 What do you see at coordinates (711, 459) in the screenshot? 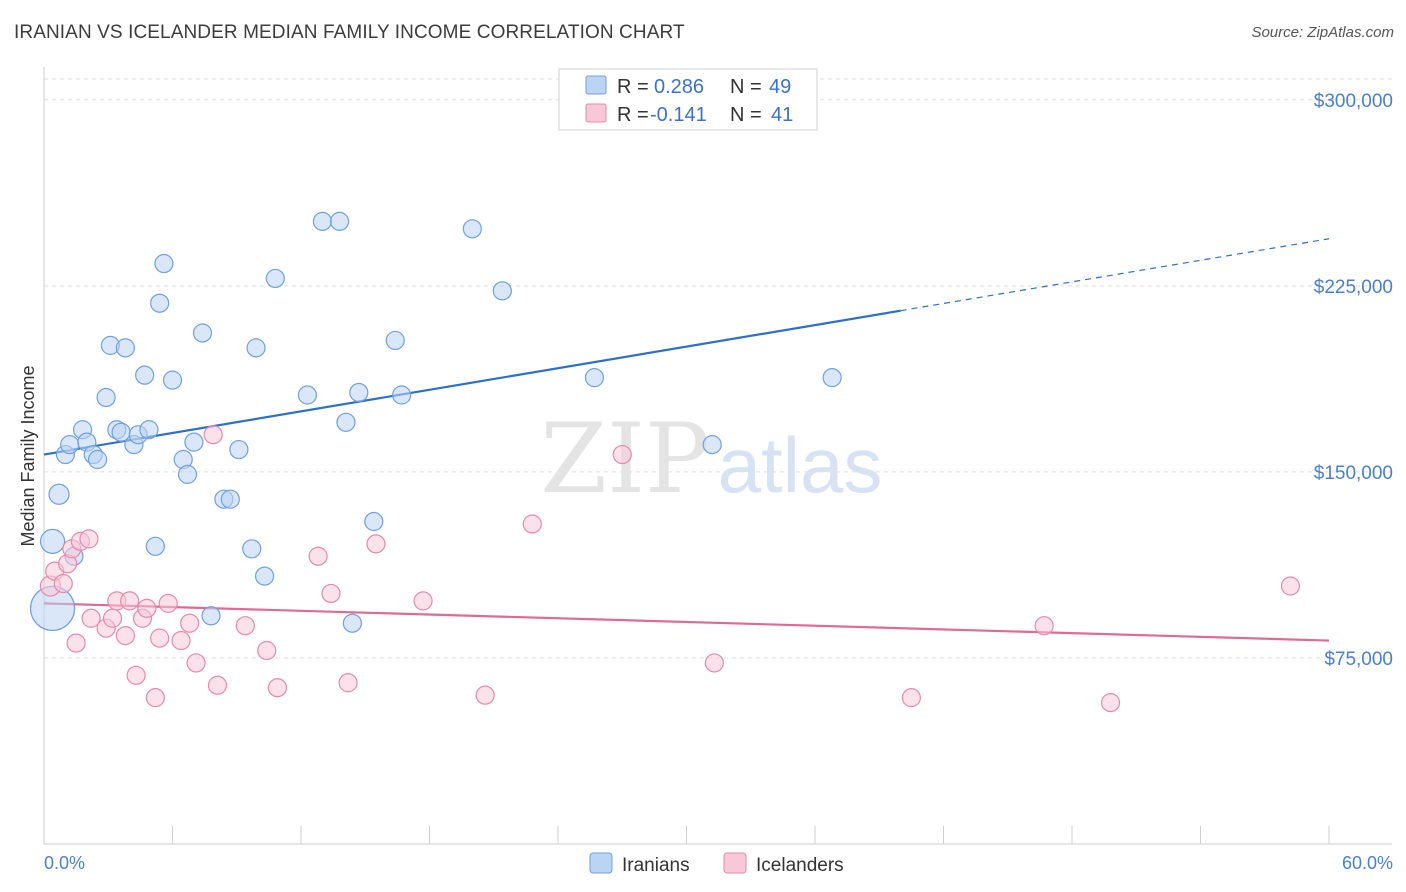
I see `watermark: ZIP atlas` at bounding box center [711, 459].